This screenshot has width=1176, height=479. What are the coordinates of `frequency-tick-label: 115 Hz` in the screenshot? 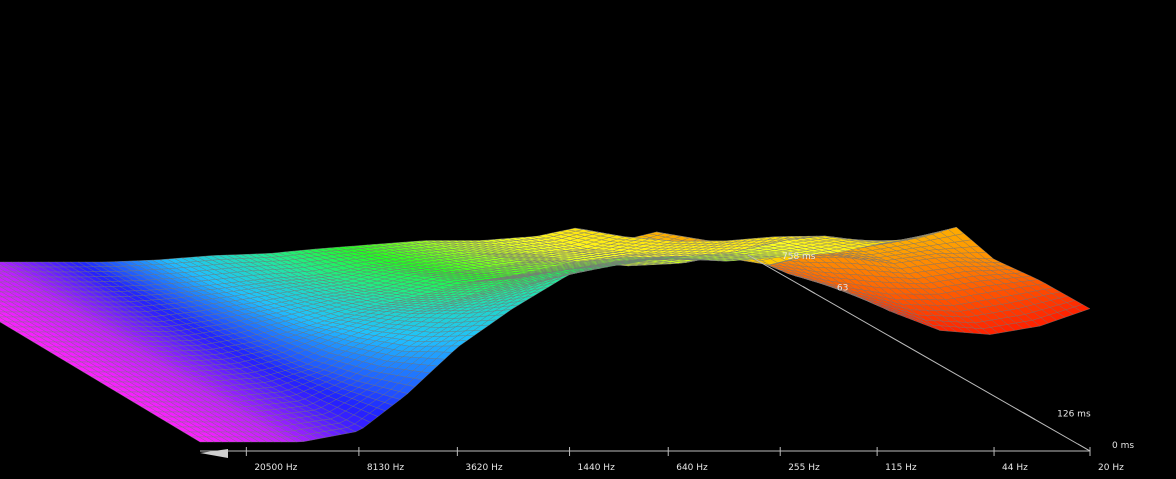 It's located at (901, 468).